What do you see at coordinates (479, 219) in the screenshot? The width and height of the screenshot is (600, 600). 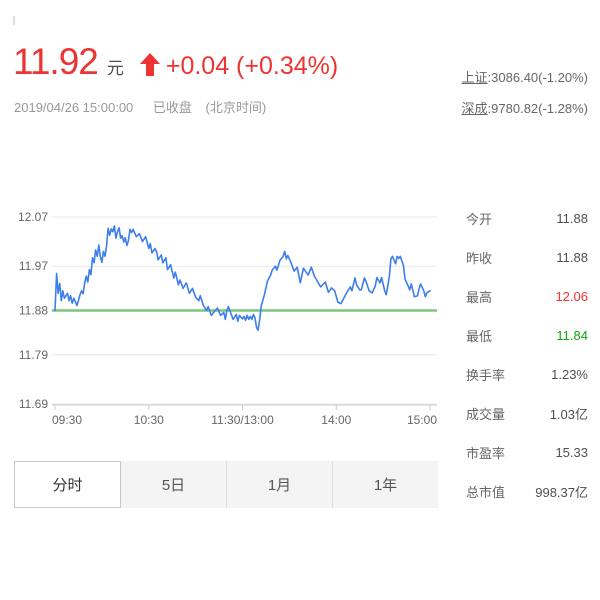 I see `stat-label: 今开` at bounding box center [479, 219].